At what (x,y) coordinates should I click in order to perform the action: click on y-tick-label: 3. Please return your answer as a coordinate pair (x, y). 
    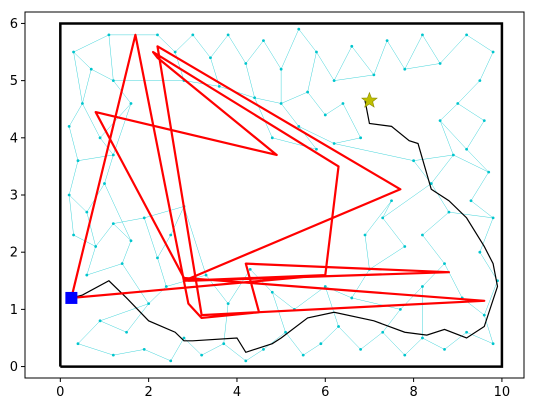
    Looking at the image, I should click on (14, 196).